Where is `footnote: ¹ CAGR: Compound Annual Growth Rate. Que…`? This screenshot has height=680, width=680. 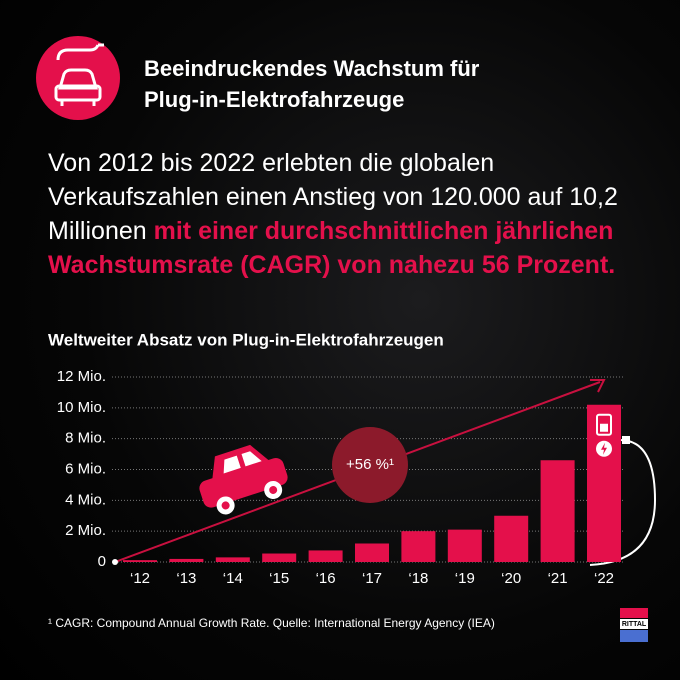
footnote: ¹ CAGR: Compound Annual Growth Rate. Que… is located at coordinates (271, 623).